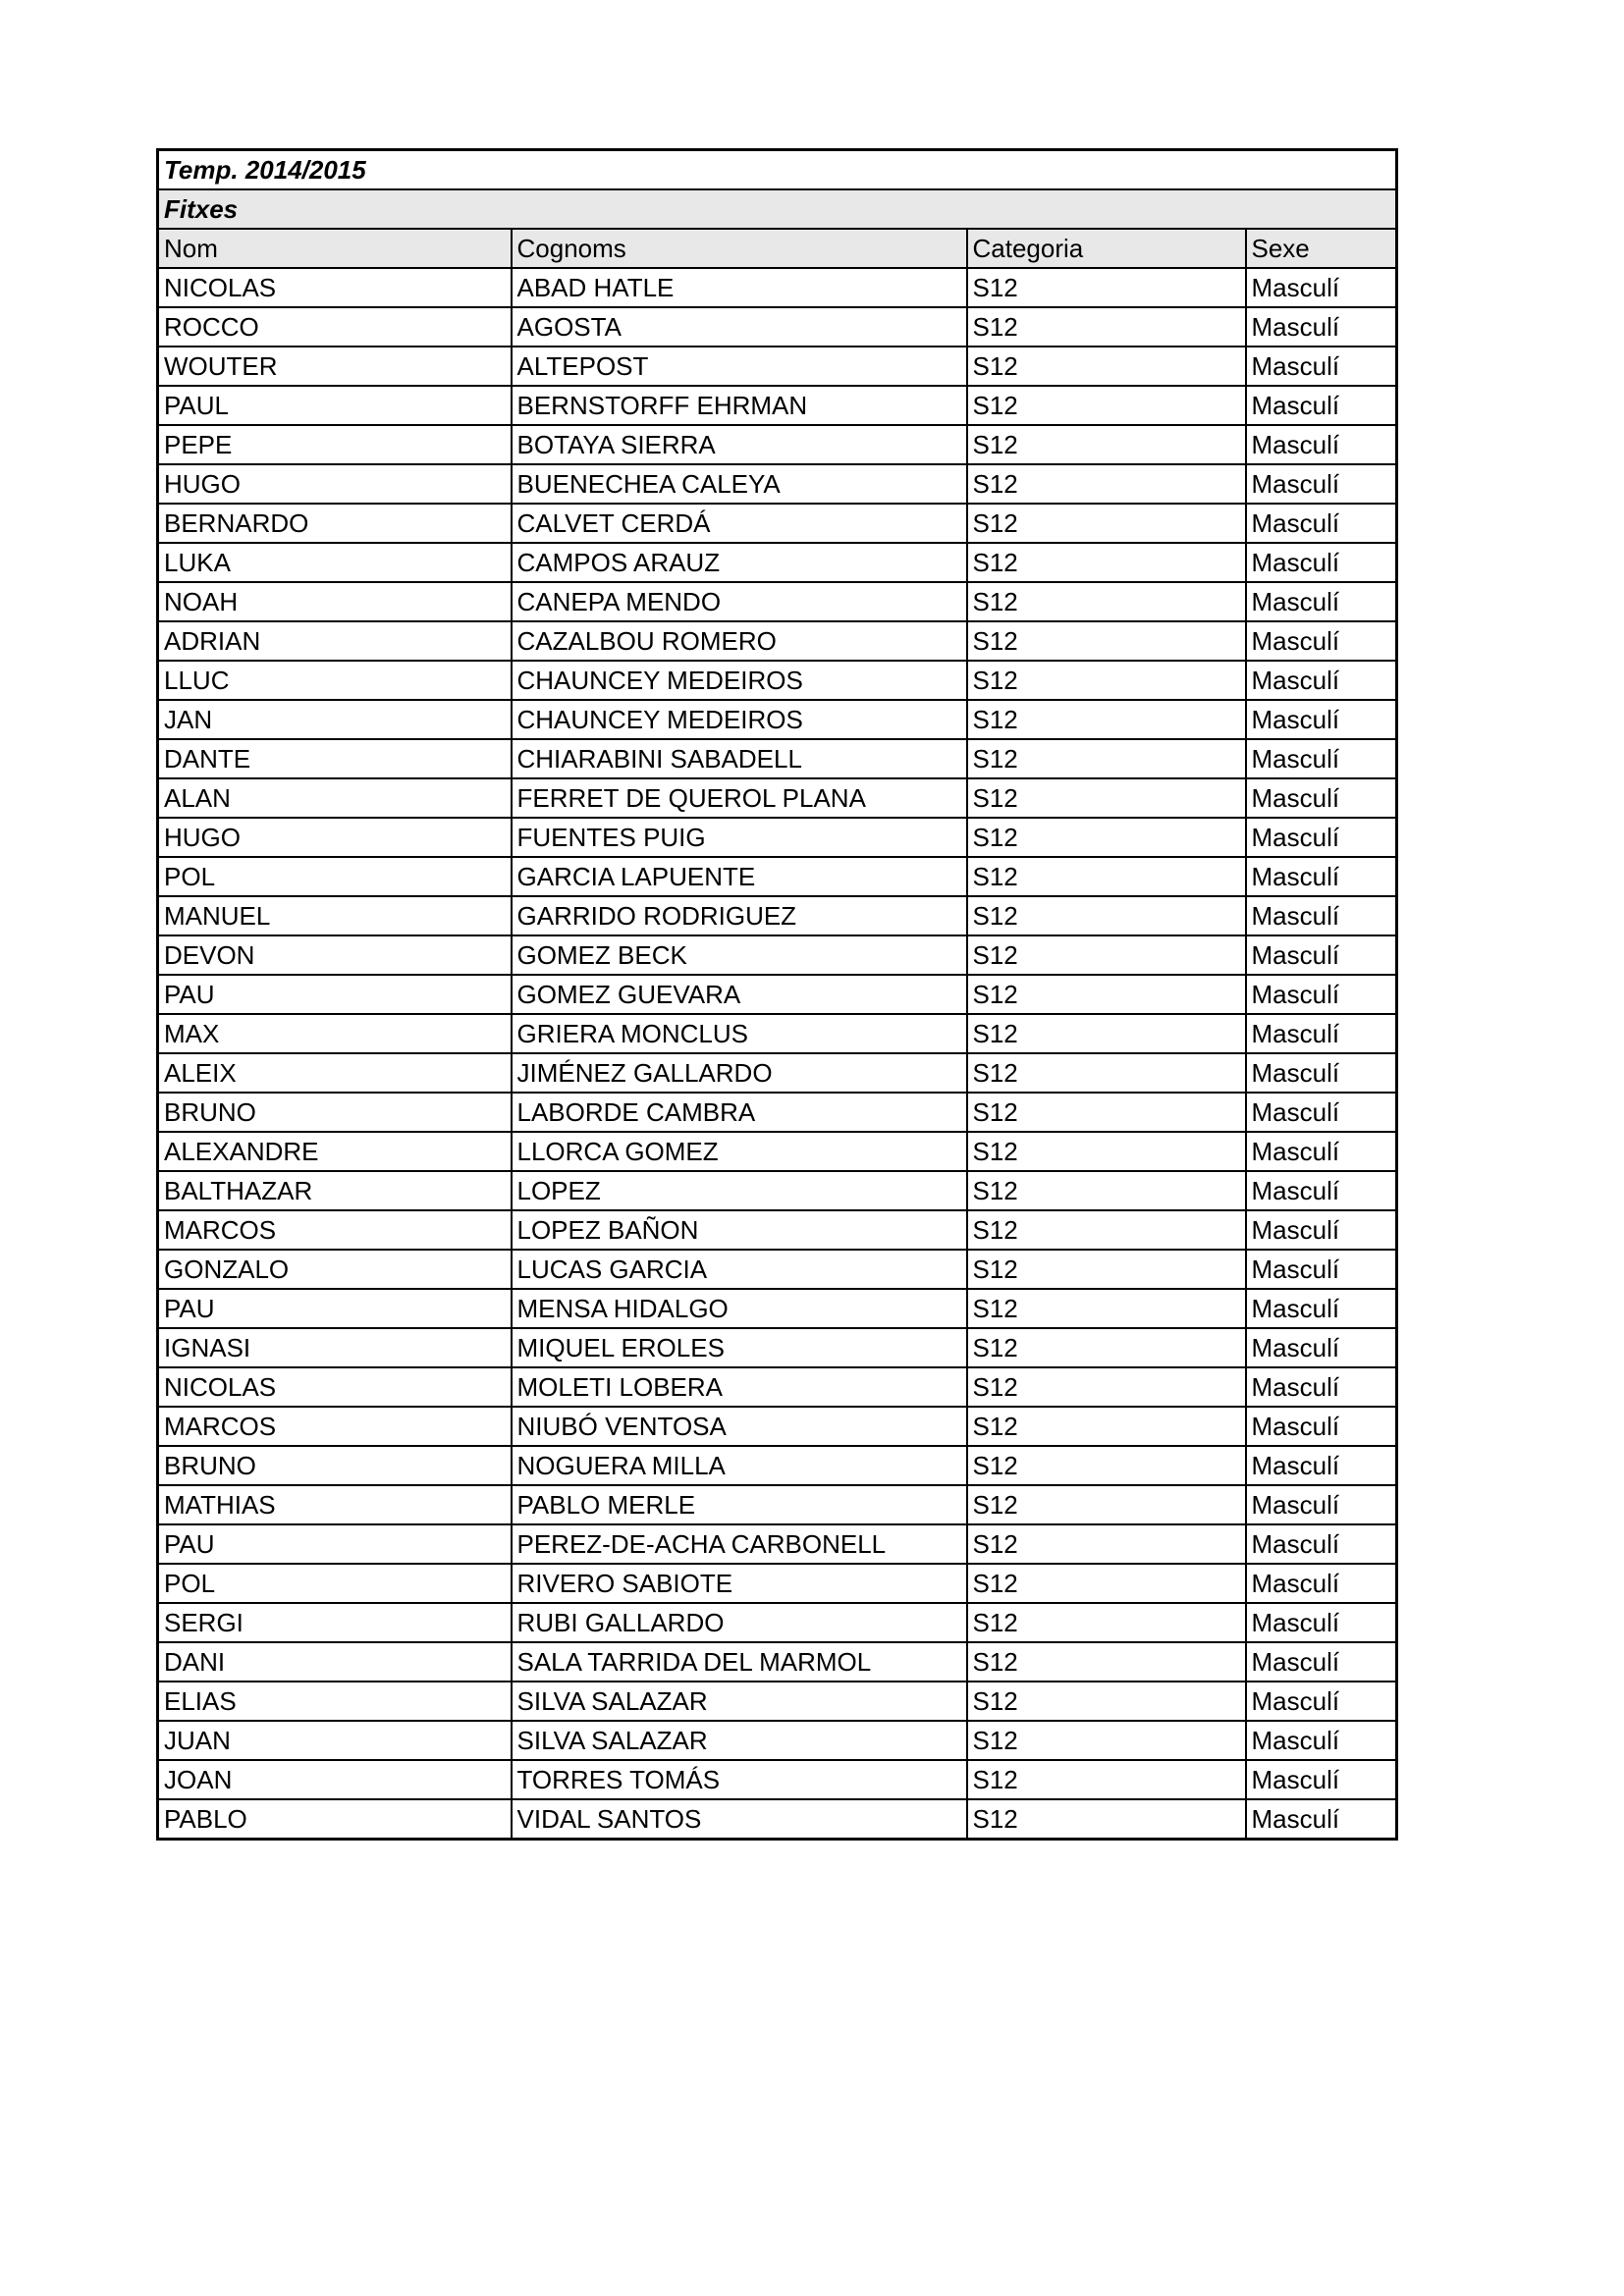 The height and width of the screenshot is (2296, 1624). What do you see at coordinates (739, 758) in the screenshot?
I see `cell-cognoms: CHIARABINI SABADELL` at bounding box center [739, 758].